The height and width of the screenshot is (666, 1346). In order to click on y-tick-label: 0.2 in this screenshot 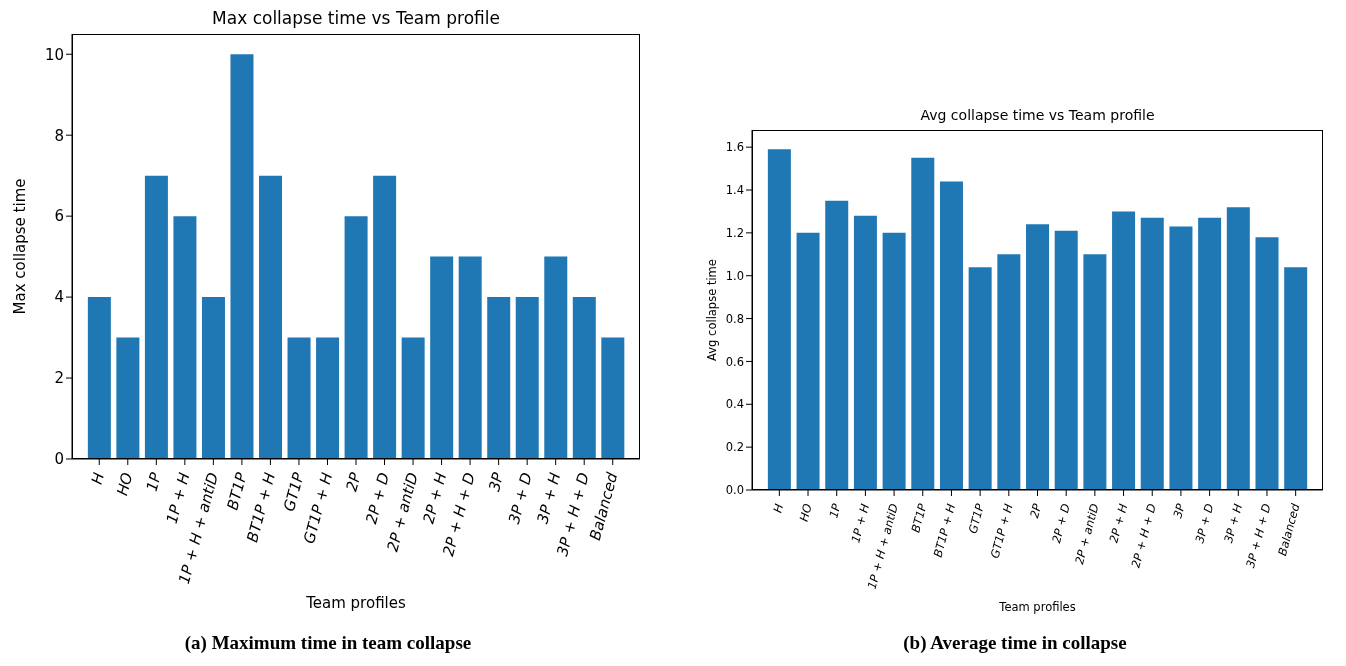, I will do `click(734, 447)`.